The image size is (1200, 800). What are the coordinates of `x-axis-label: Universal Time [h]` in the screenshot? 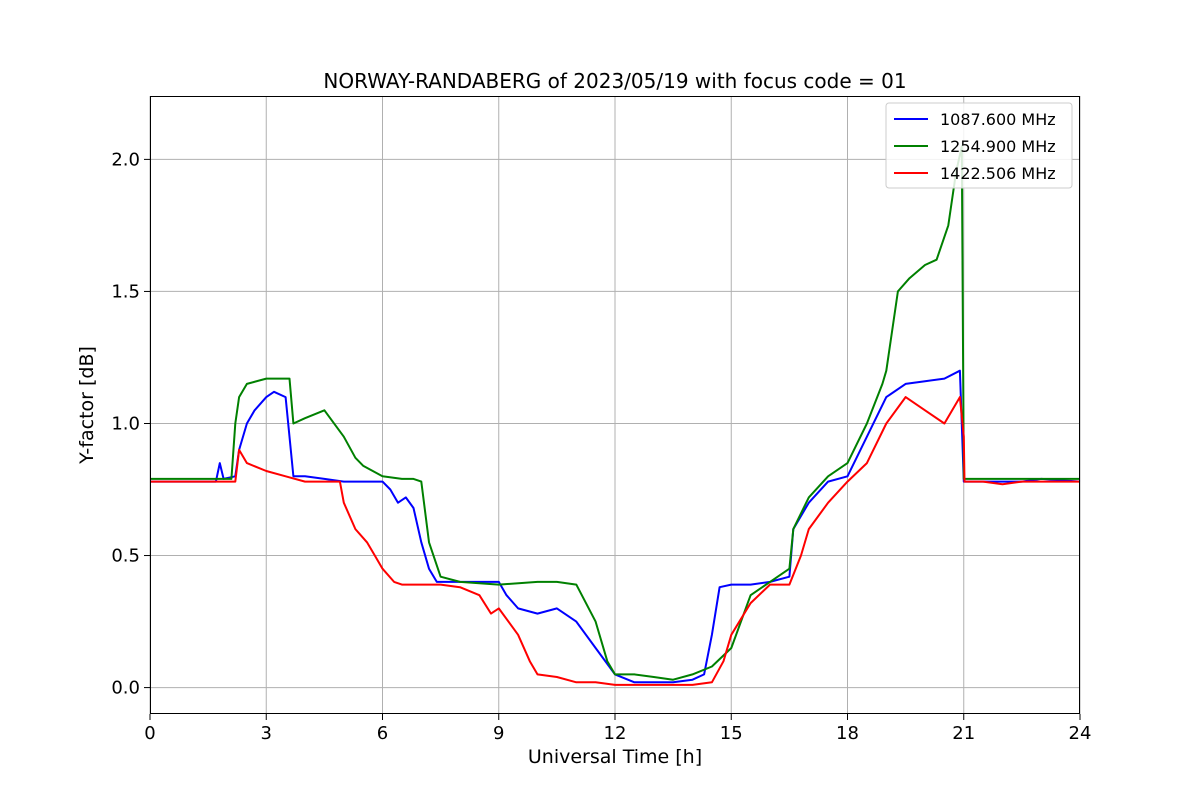 It's located at (615, 757).